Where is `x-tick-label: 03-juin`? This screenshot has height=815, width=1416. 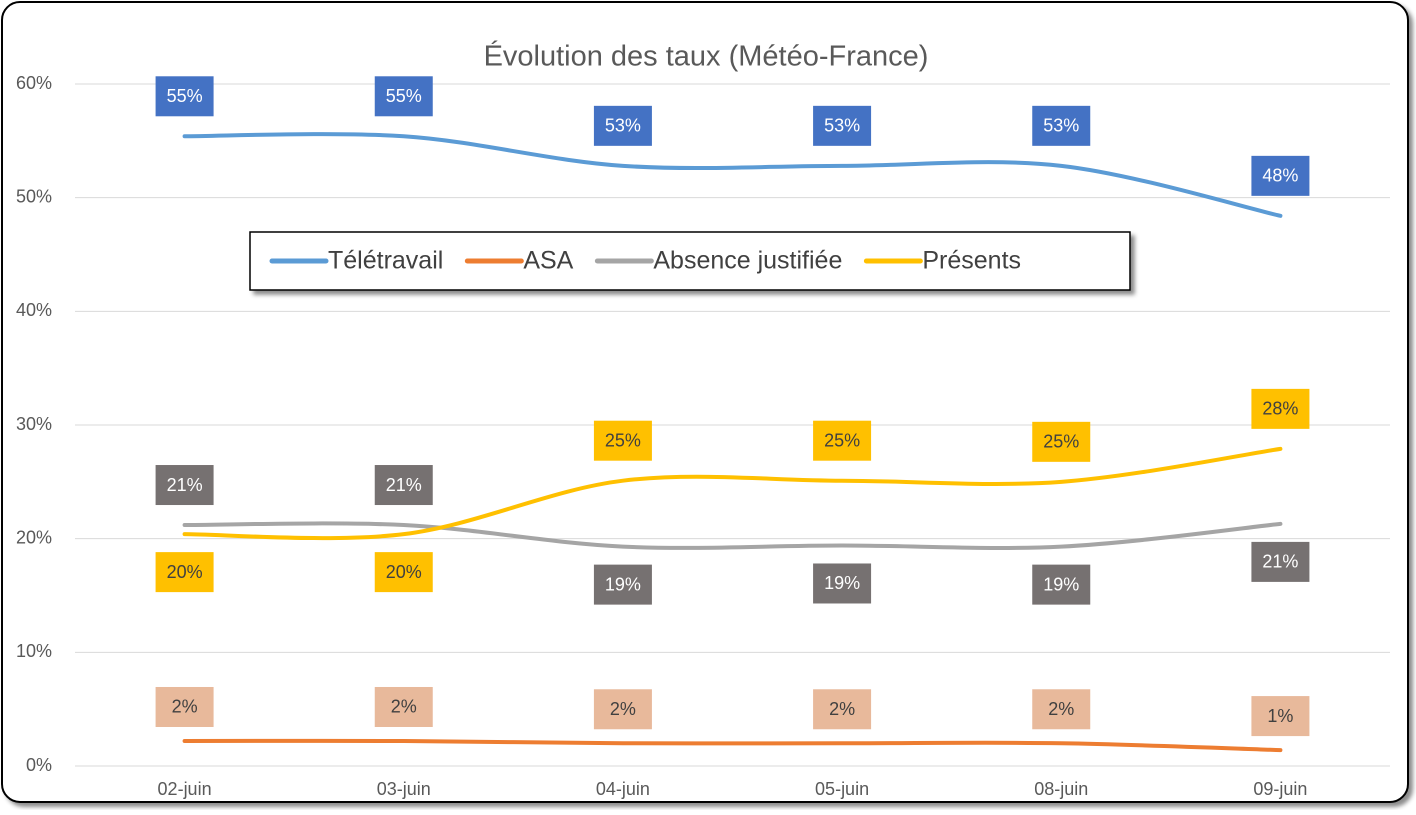 x-tick-label: 03-juin is located at coordinates (404, 789).